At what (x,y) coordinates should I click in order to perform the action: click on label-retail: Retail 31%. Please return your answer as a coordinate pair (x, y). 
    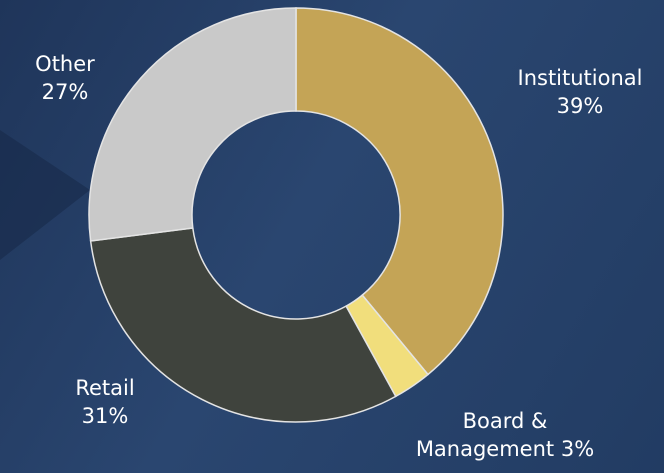
    Looking at the image, I should click on (105, 402).